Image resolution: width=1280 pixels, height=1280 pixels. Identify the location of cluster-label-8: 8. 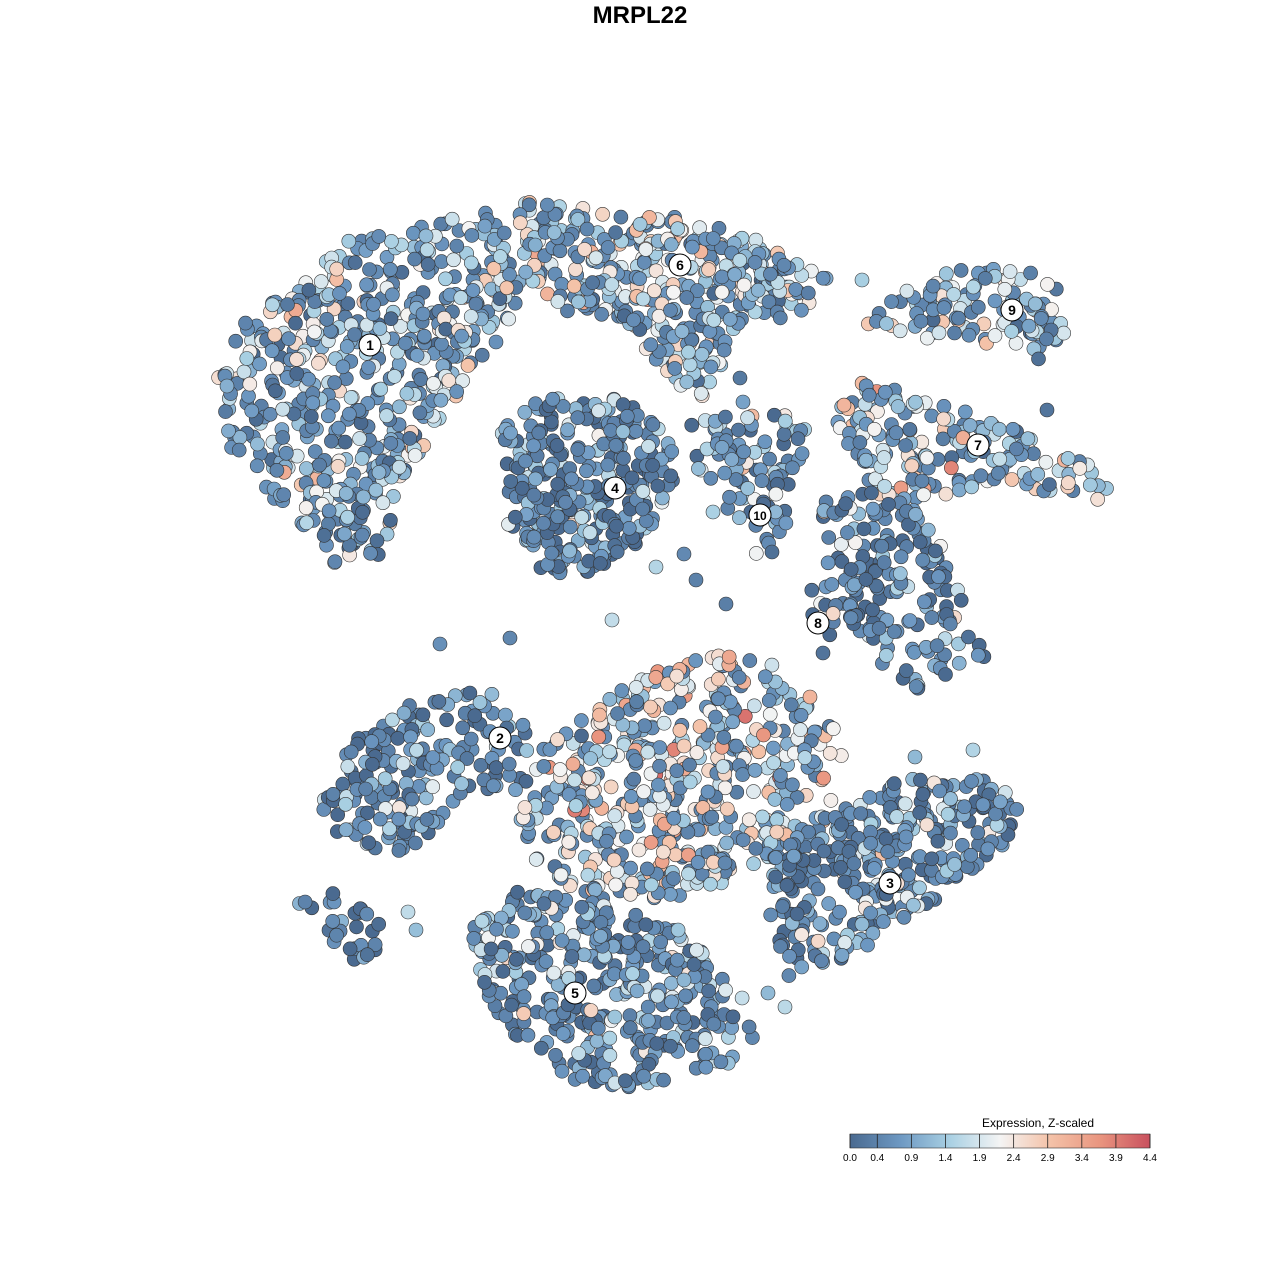
(818, 623).